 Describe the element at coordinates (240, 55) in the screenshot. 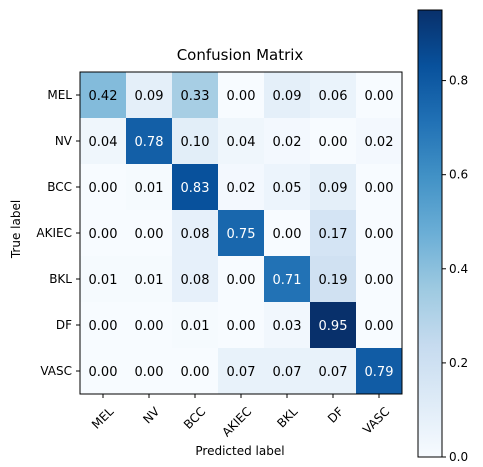

I see `chart-title: Confusion Matrix` at that location.